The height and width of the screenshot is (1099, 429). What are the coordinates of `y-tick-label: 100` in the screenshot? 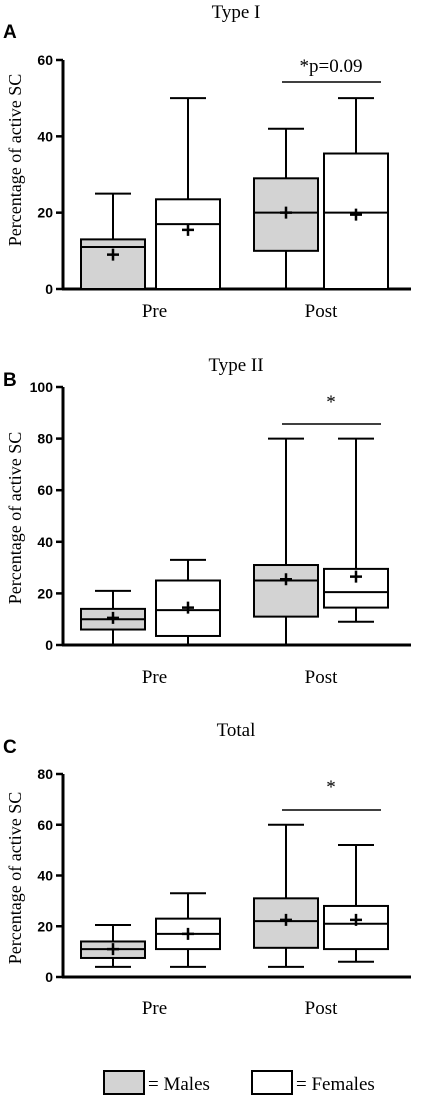 It's located at (42, 387).